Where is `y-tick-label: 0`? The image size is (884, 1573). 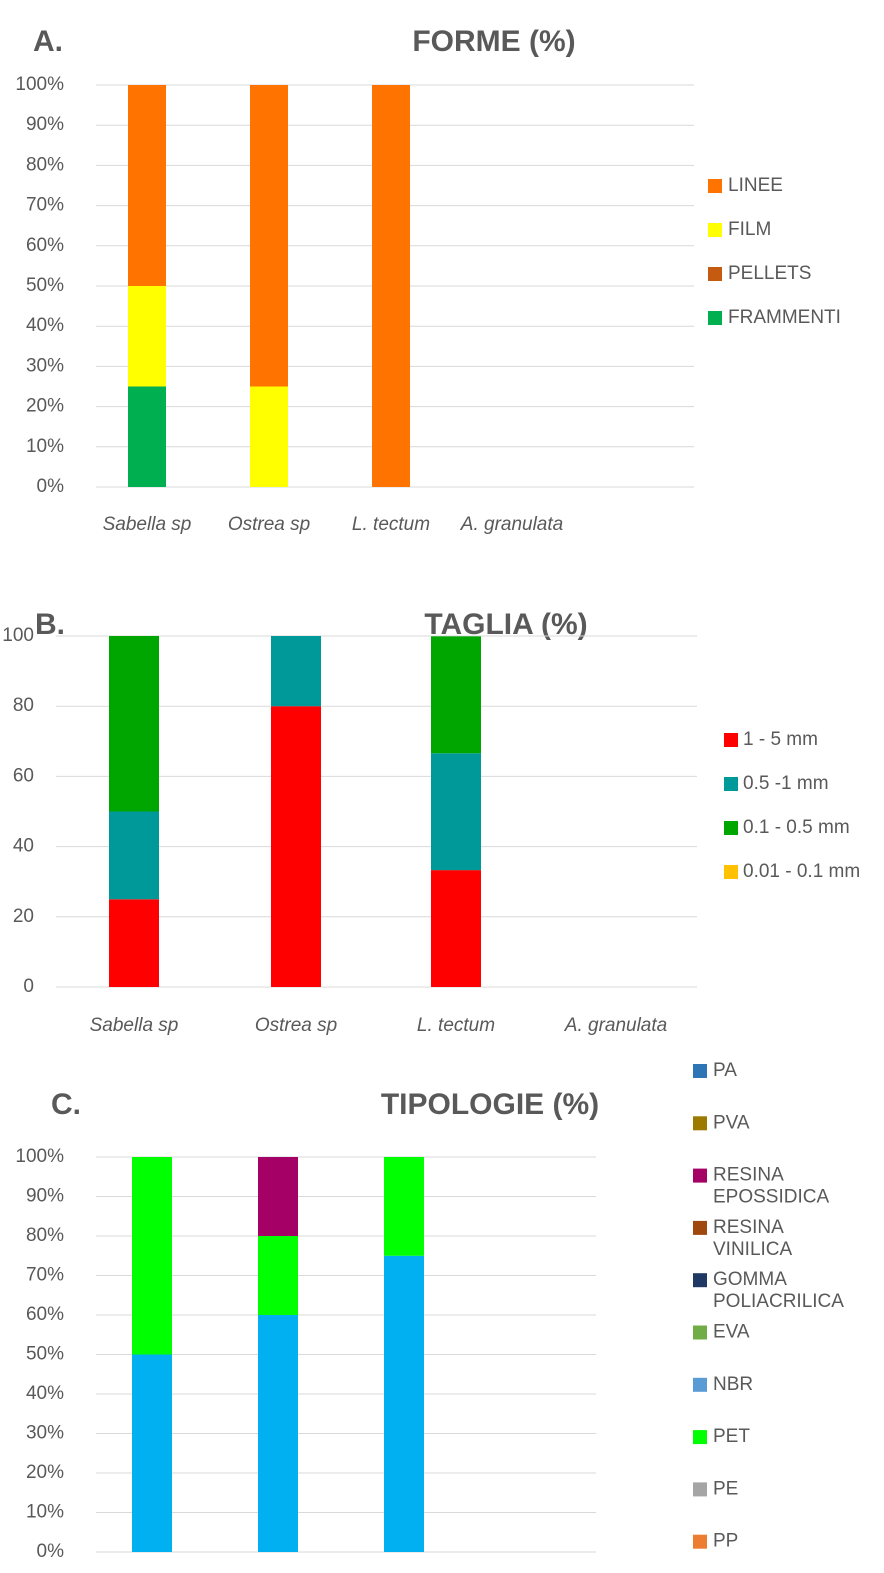 y-tick-label: 0 is located at coordinates (28, 986).